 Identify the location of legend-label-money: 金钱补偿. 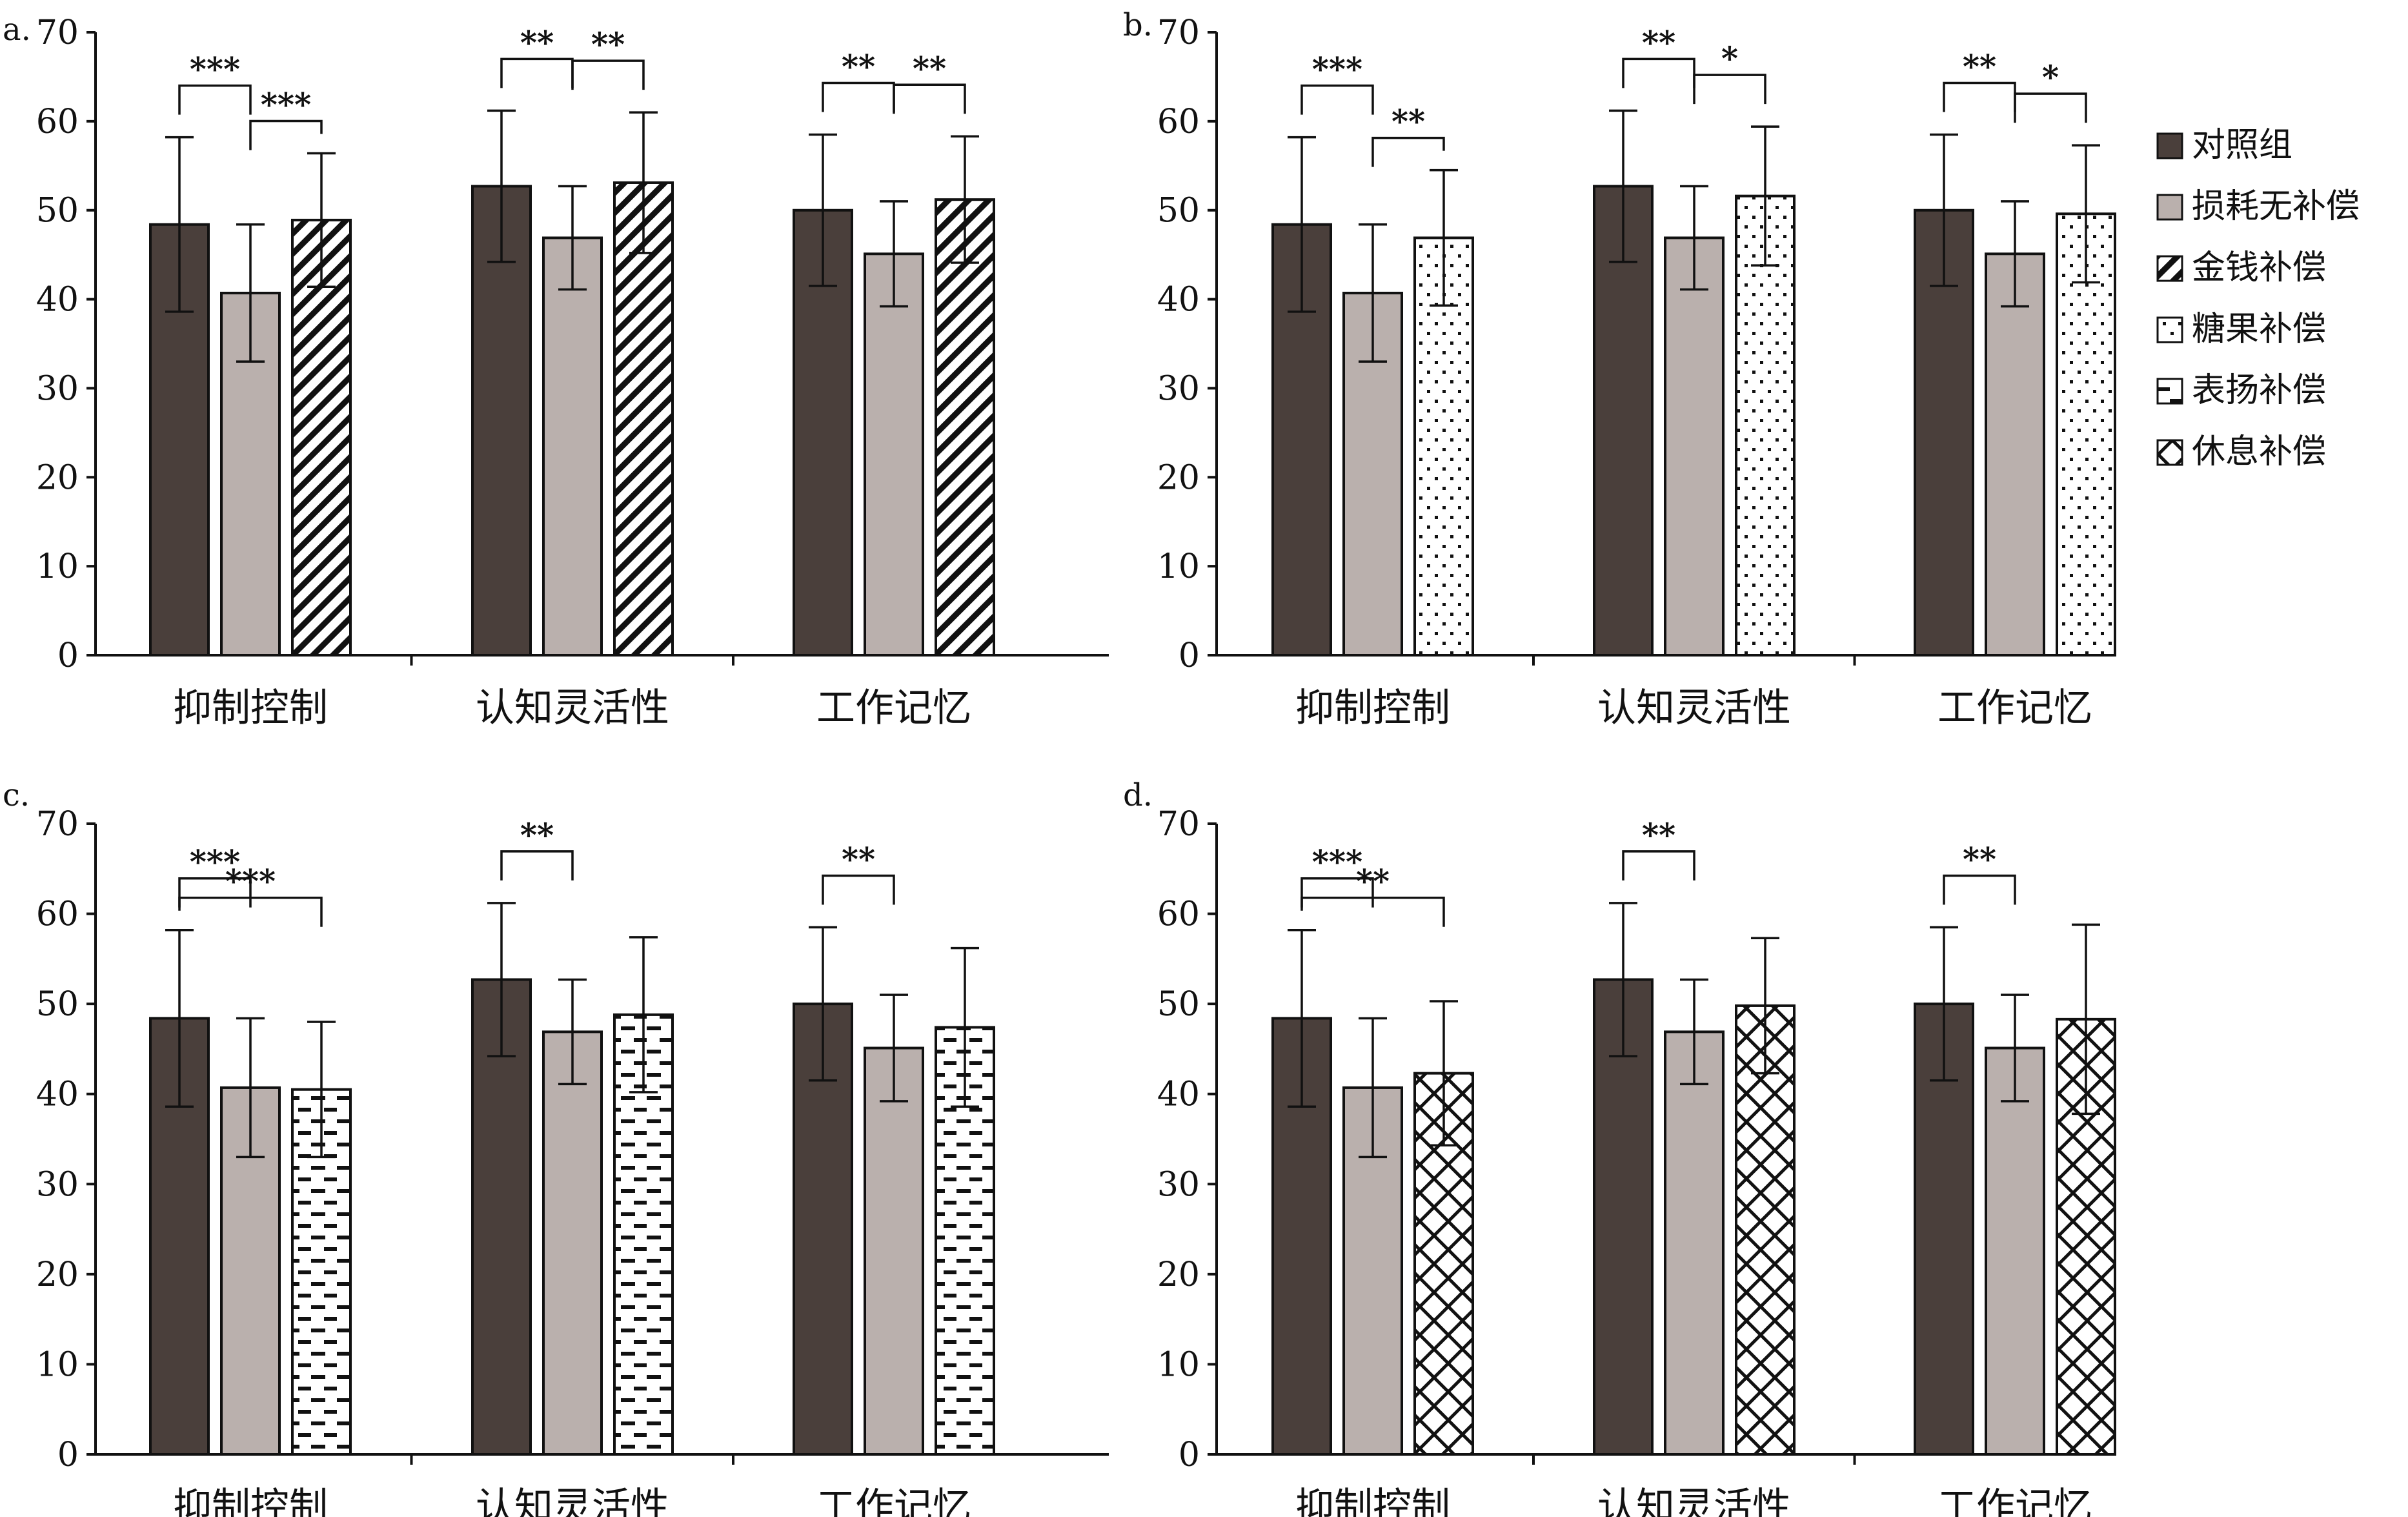
(2259, 268).